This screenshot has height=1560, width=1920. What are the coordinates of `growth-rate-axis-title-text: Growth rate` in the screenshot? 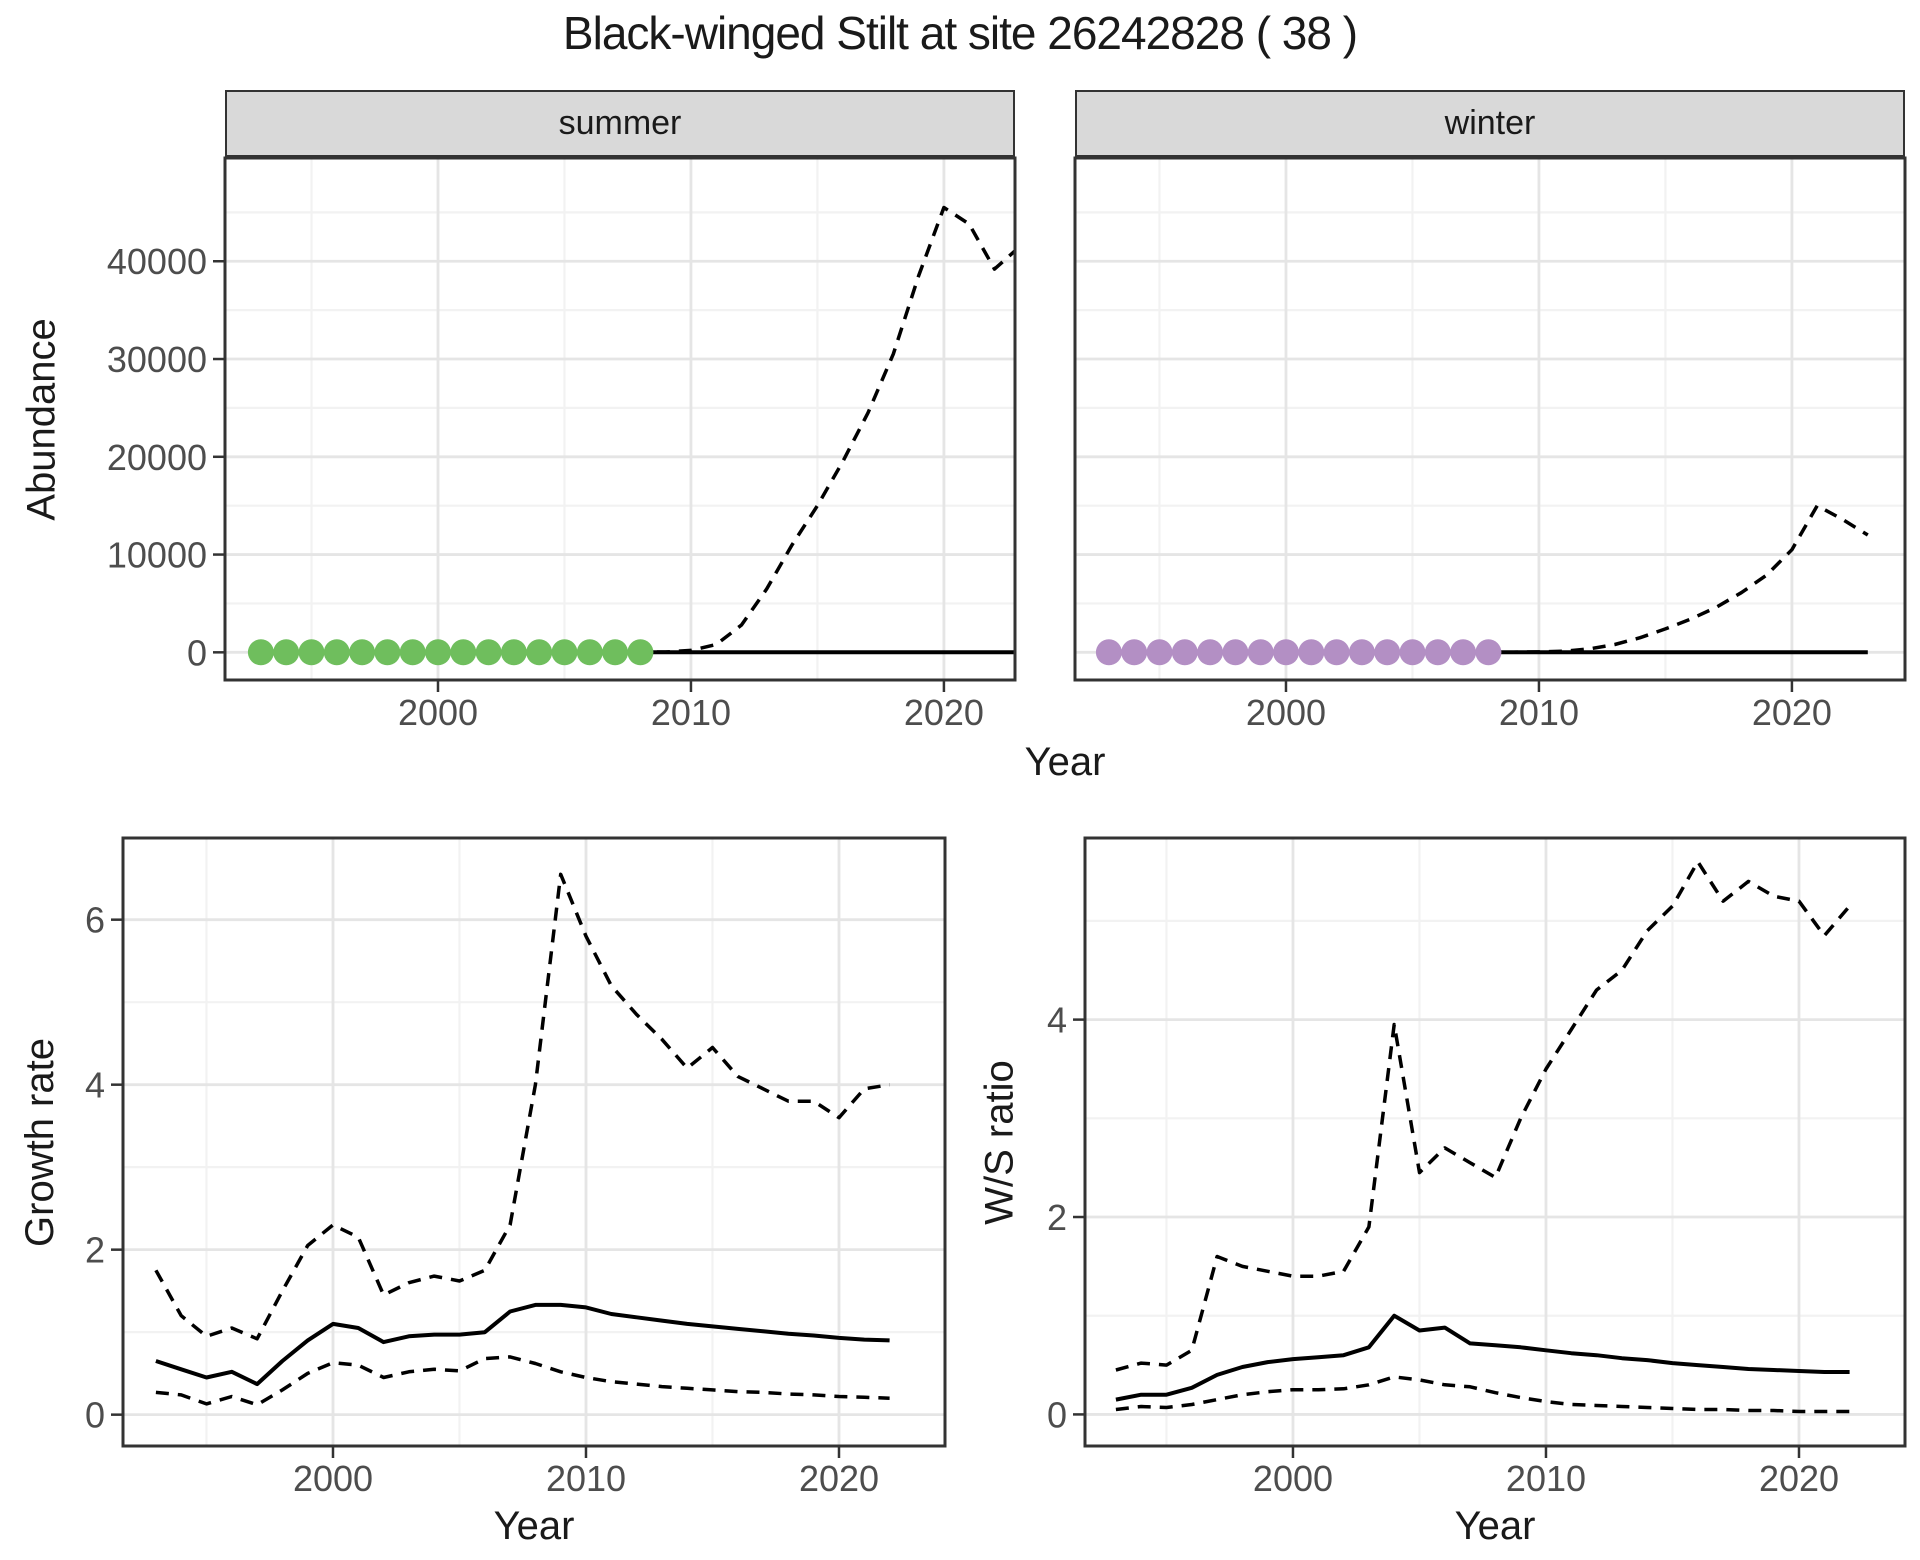 It's located at (39, 1142).